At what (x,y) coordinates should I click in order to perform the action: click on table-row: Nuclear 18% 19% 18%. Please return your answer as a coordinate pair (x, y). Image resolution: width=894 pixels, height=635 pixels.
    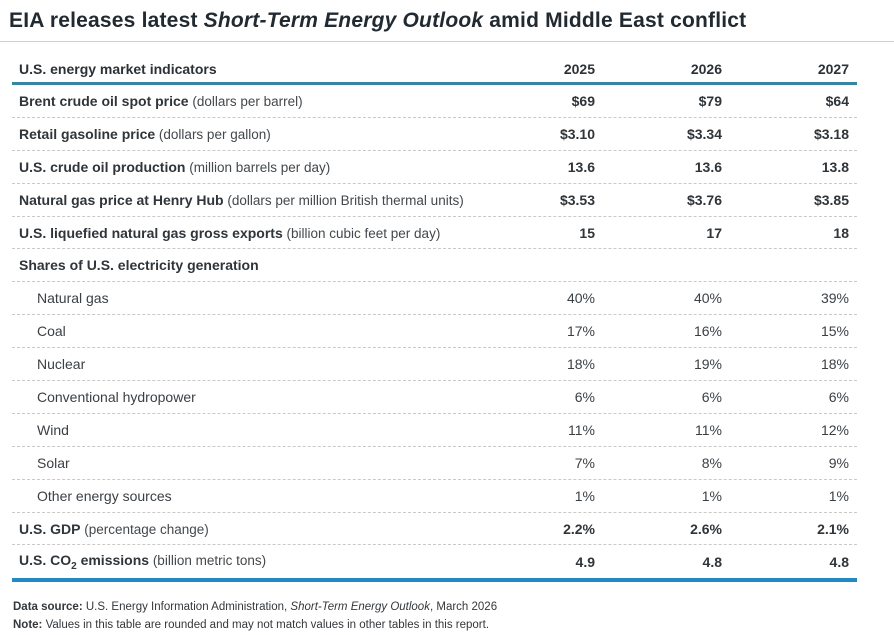
    Looking at the image, I should click on (434, 365).